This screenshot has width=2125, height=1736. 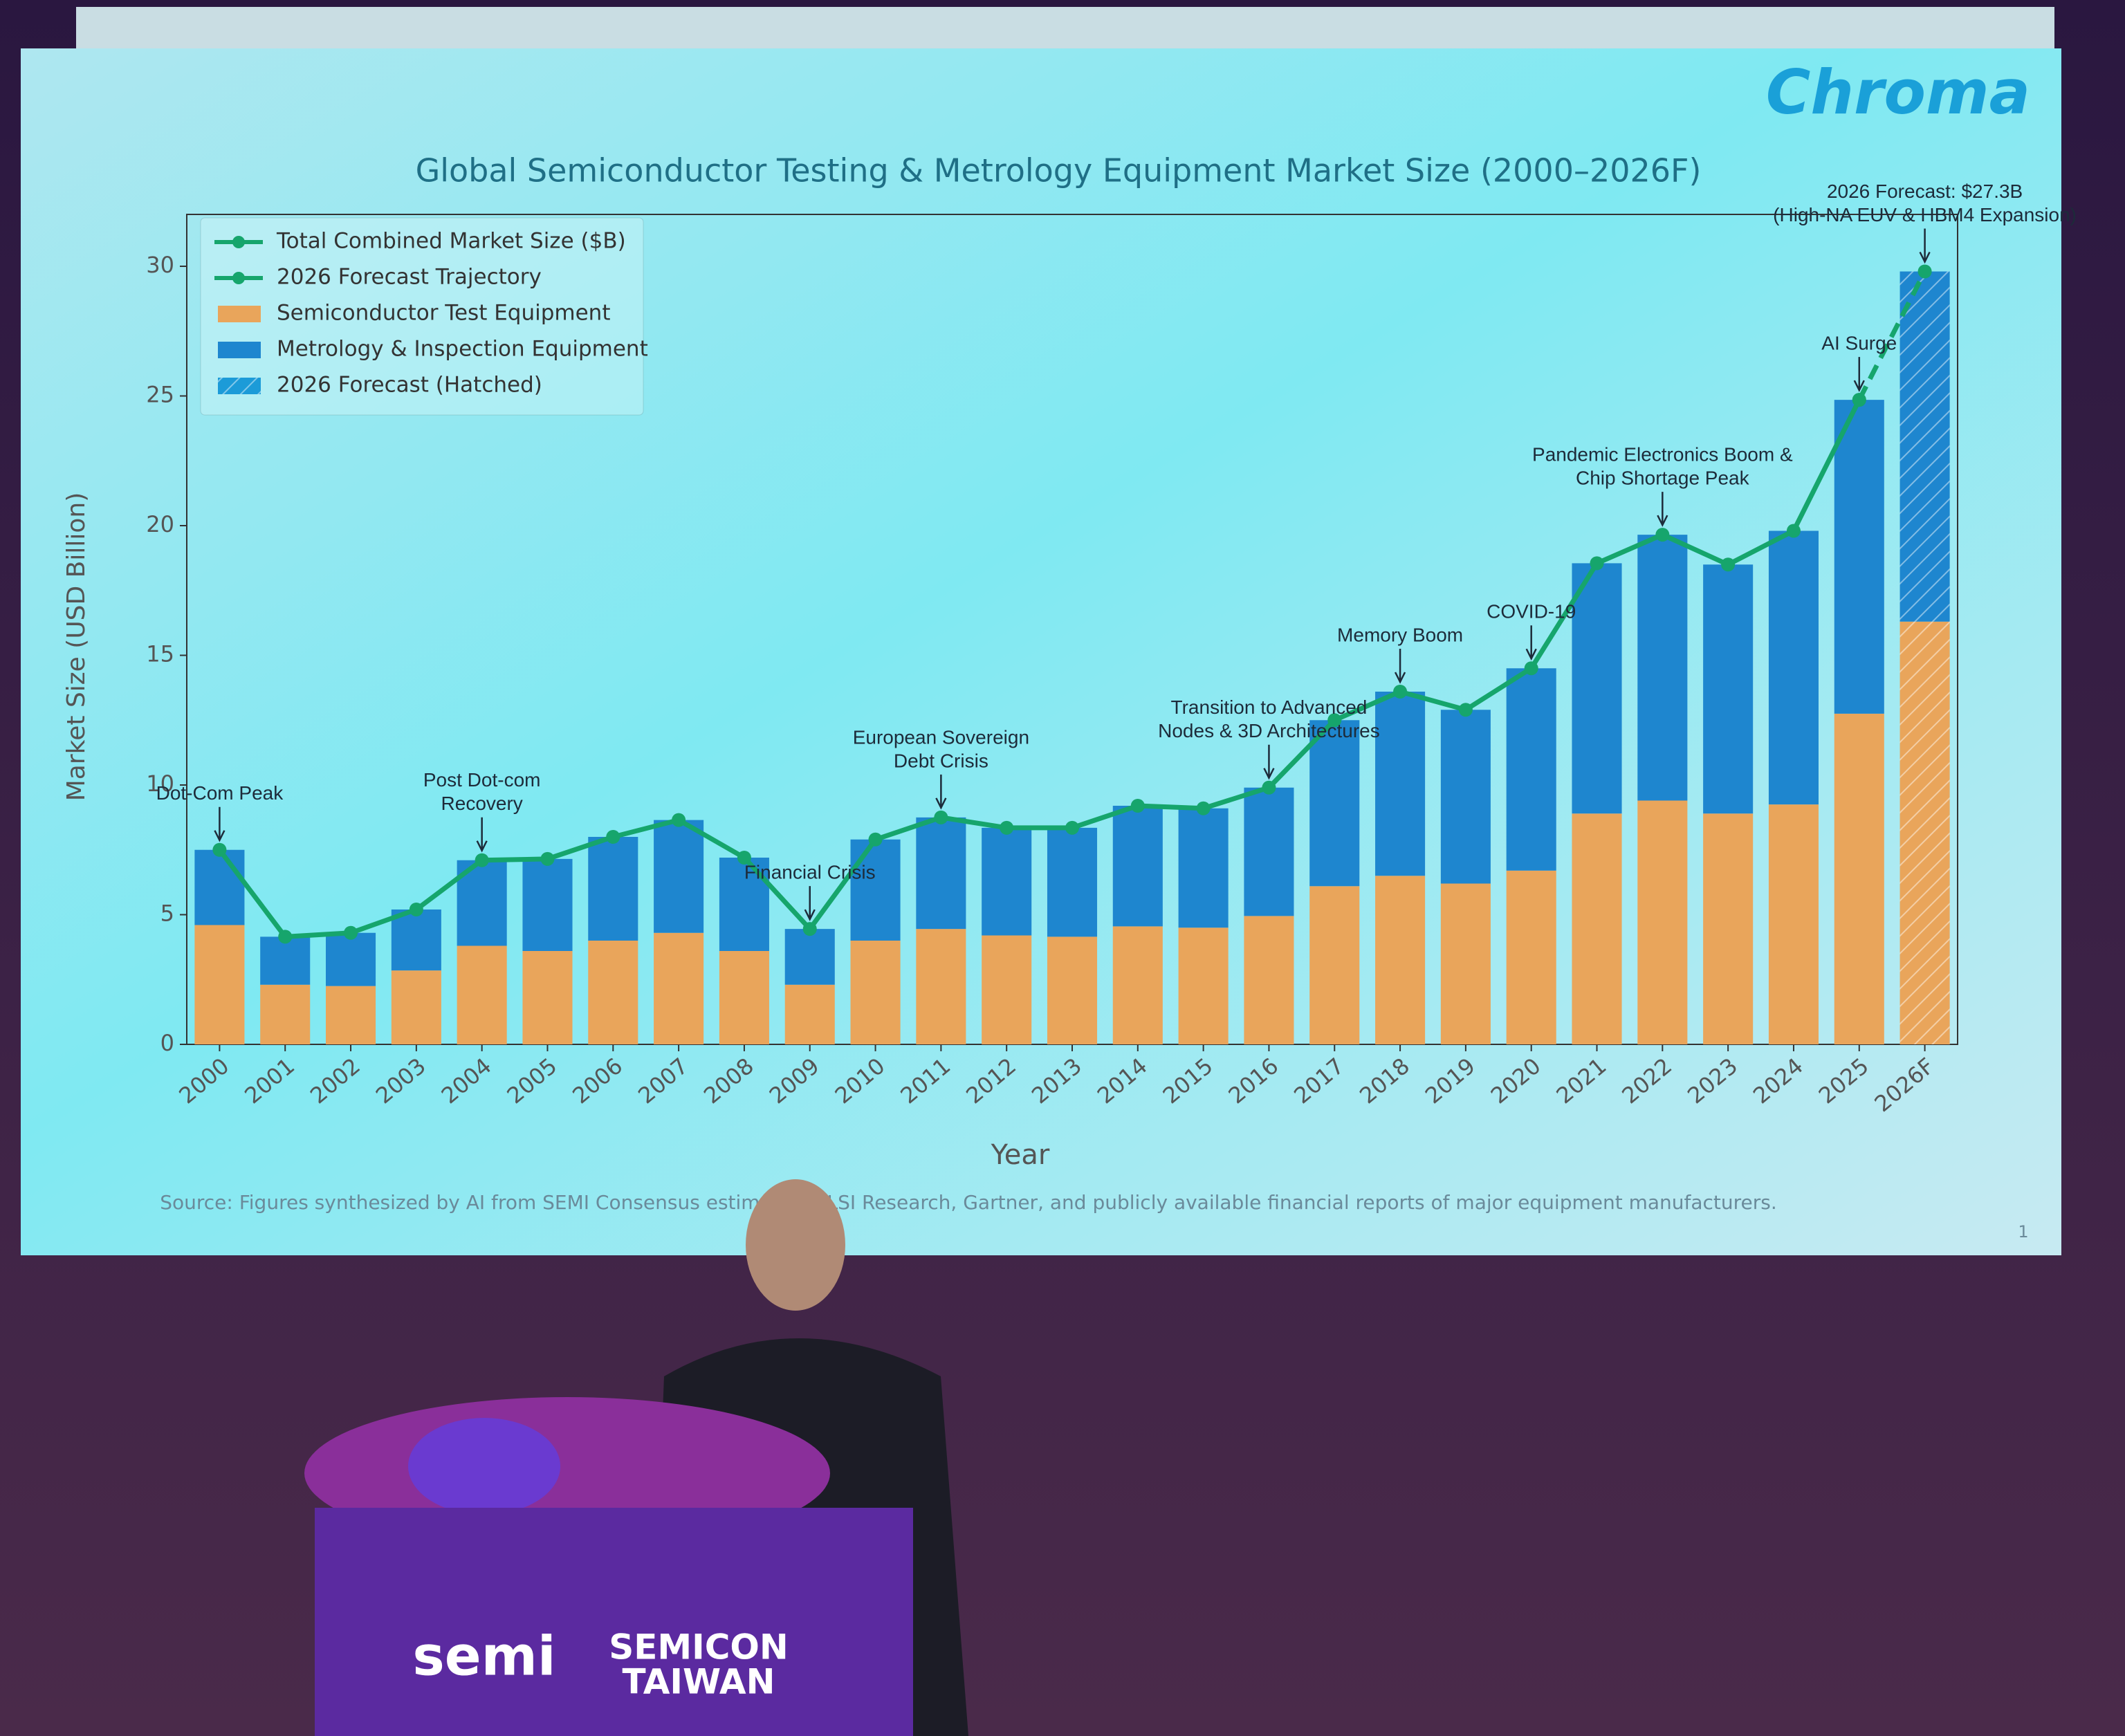 I want to click on line, so click(x=1892, y=335).